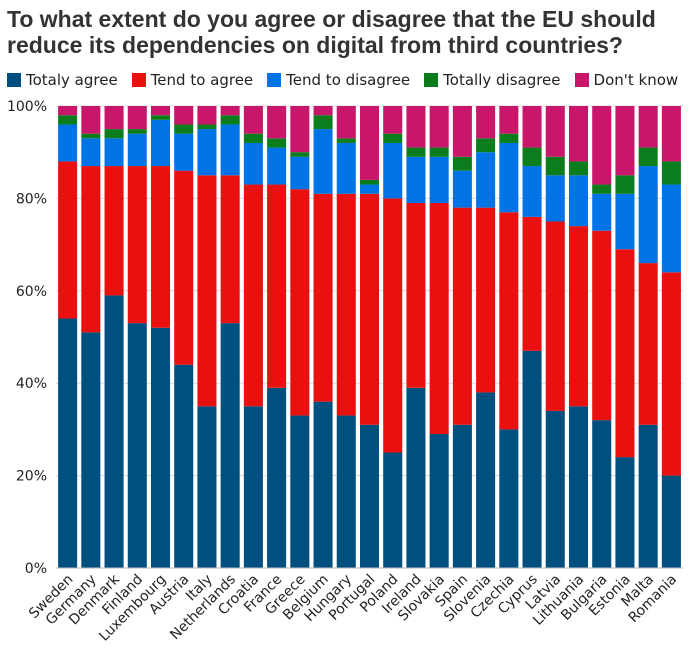 The height and width of the screenshot is (660, 698). What do you see at coordinates (369, 496) in the screenshot?
I see `bar-totaly-agree-portugal` at bounding box center [369, 496].